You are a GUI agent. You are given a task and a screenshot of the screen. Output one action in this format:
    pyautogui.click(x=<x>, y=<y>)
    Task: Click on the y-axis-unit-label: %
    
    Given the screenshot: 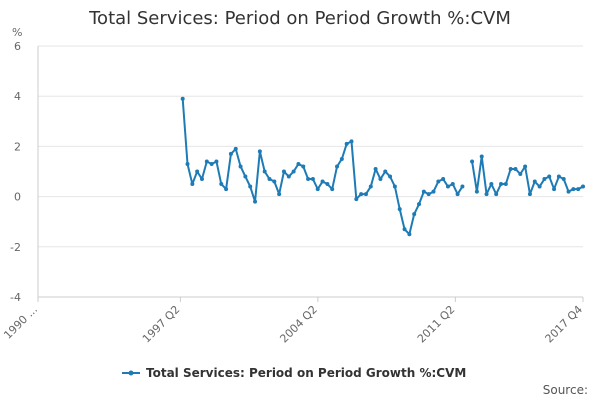 What is the action you would take?
    pyautogui.click(x=17, y=32)
    